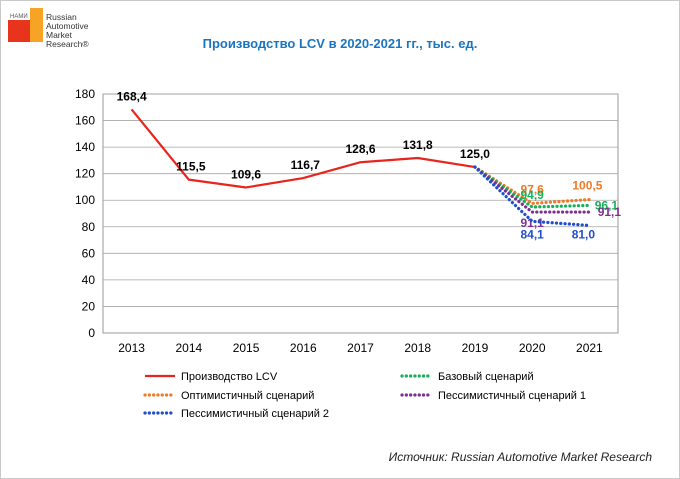 This screenshot has width=680, height=479. I want to click on data-label: 128,6, so click(360, 149).